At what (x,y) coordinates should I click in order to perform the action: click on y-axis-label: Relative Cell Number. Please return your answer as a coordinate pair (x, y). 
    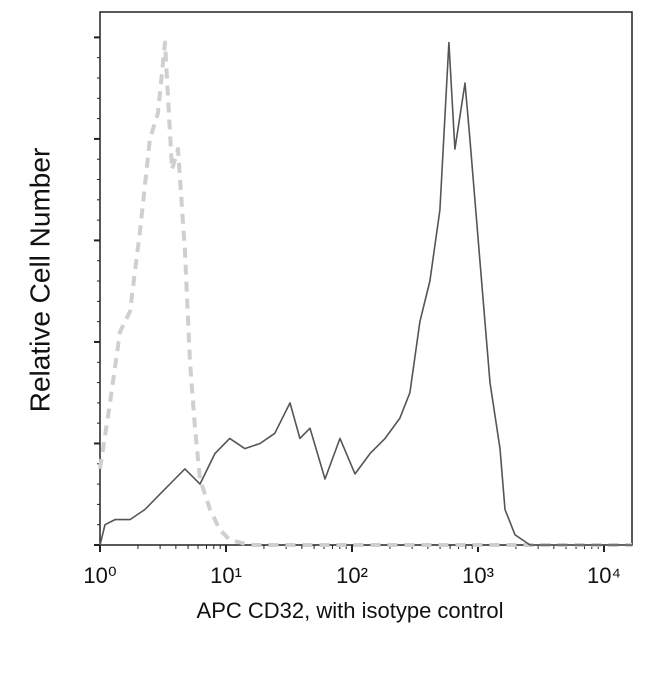
    Looking at the image, I should click on (39, 280).